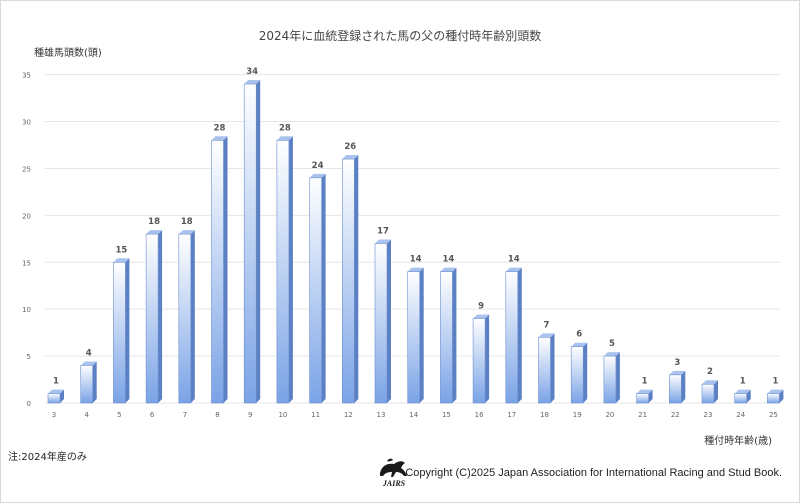 This screenshot has height=503, width=800. Describe the element at coordinates (481, 307) in the screenshot. I see `data-label: 9` at that location.